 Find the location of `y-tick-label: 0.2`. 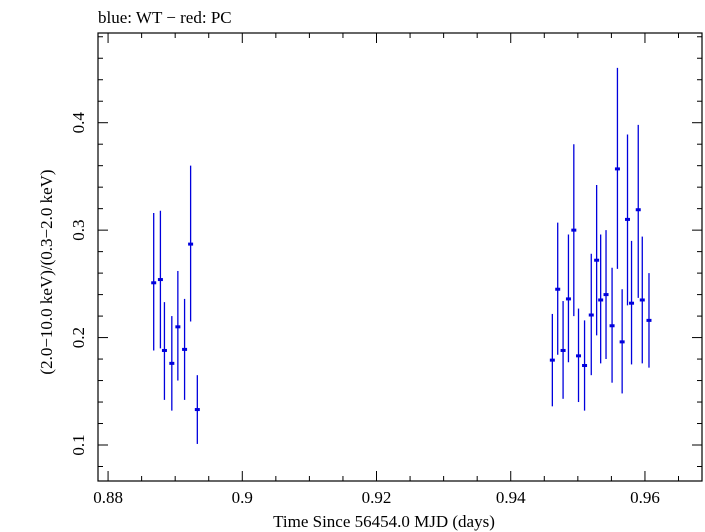

y-tick-label: 0.2 is located at coordinates (78, 337).